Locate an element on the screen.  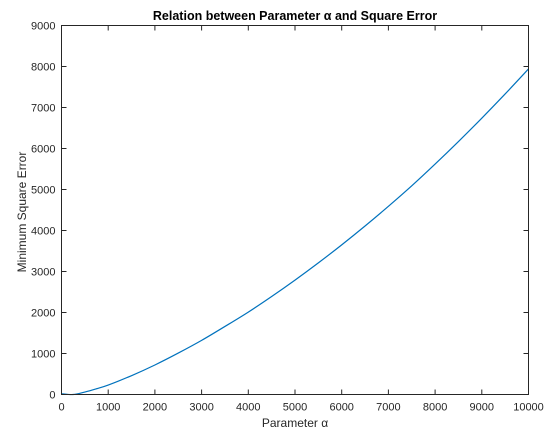
x-tick-label: 4000 is located at coordinates (248, 408).